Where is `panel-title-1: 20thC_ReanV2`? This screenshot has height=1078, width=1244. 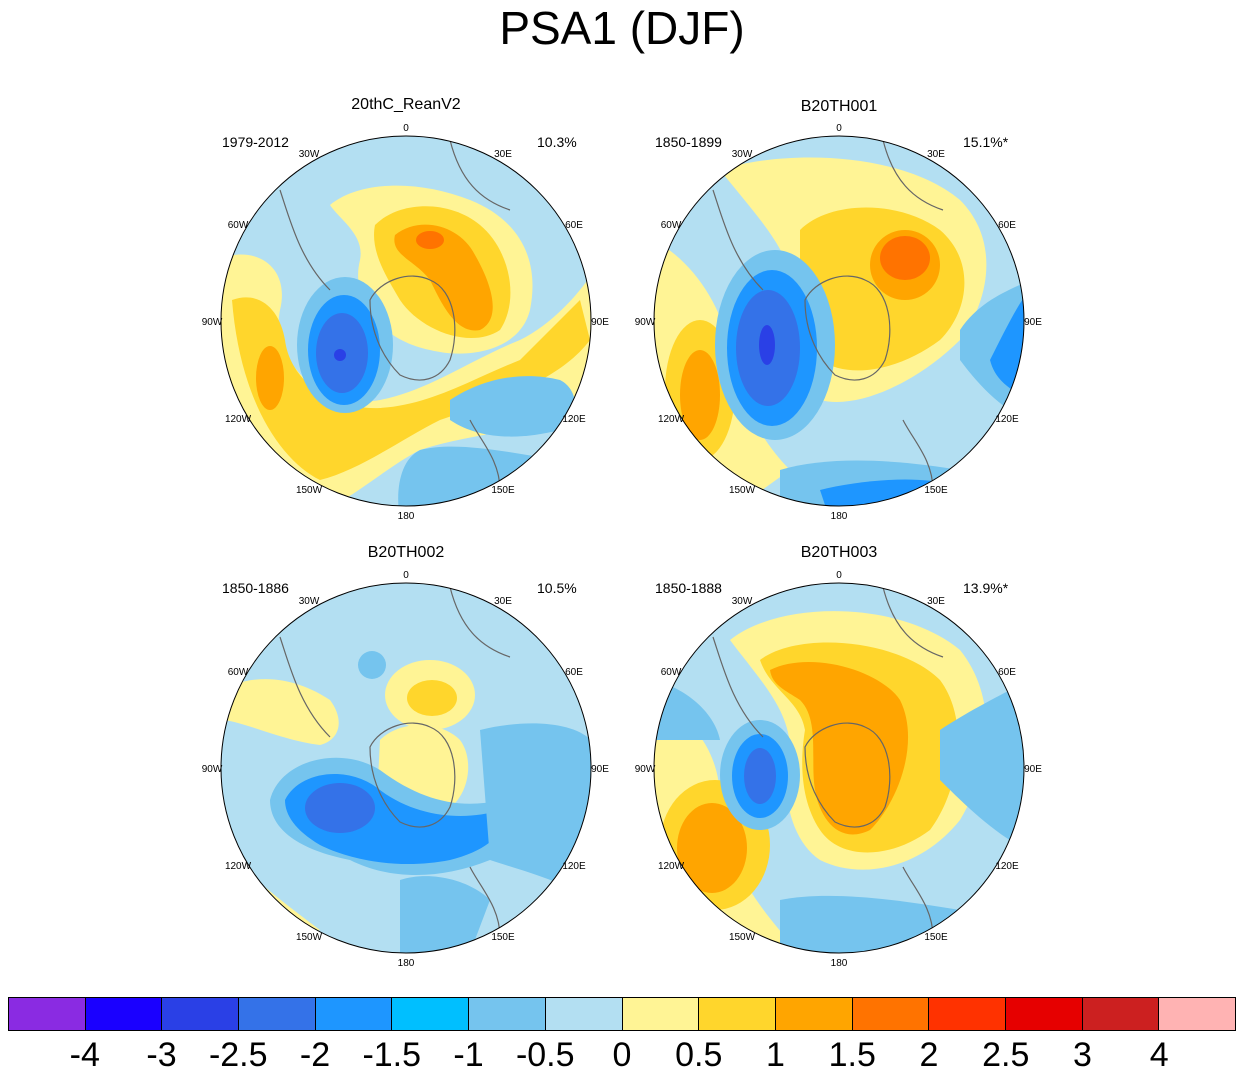
panel-title-1: 20thC_ReanV2 is located at coordinates (406, 104).